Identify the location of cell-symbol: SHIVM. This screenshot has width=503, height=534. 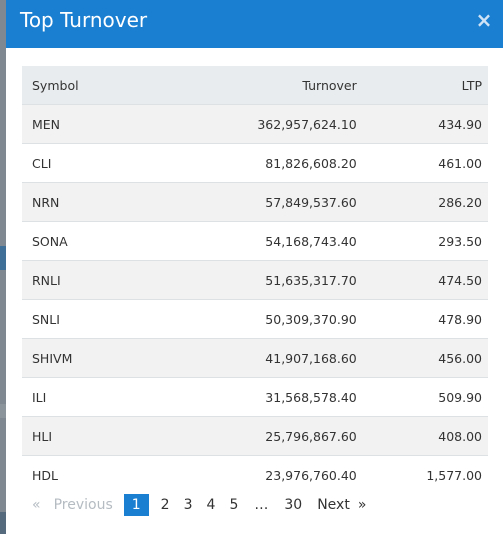
(89, 358).